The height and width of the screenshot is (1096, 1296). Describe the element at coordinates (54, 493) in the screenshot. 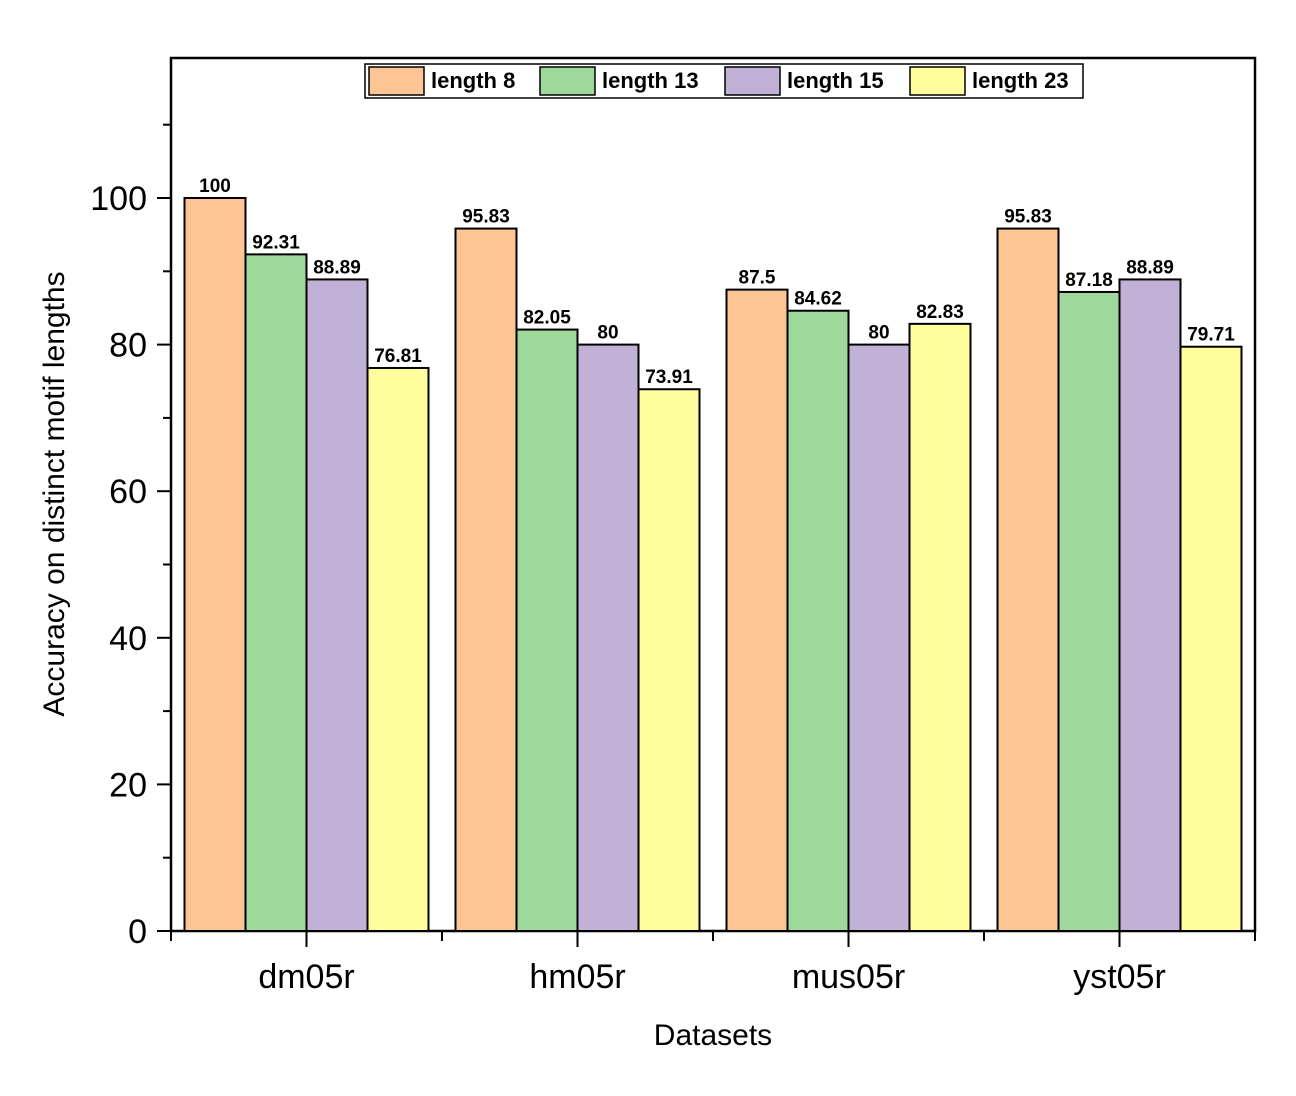

I see `y-axis-title: Accuracy on distinct motif lengths` at that location.